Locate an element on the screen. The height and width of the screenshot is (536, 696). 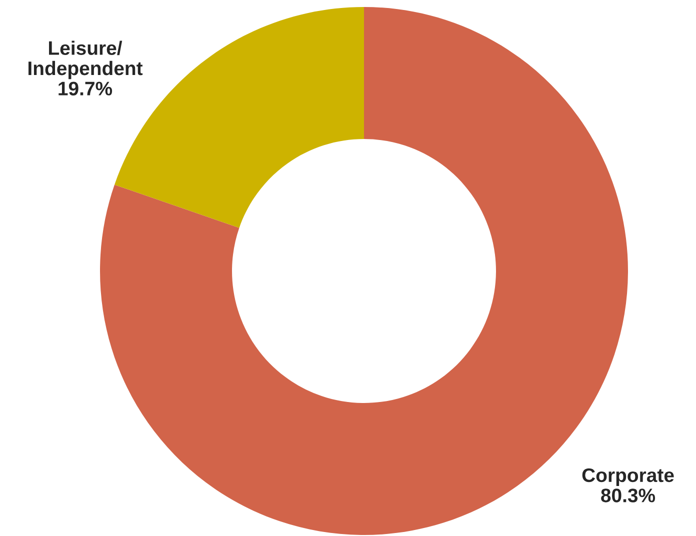
slice-label: Leisure/ Independent is located at coordinates (85, 60).